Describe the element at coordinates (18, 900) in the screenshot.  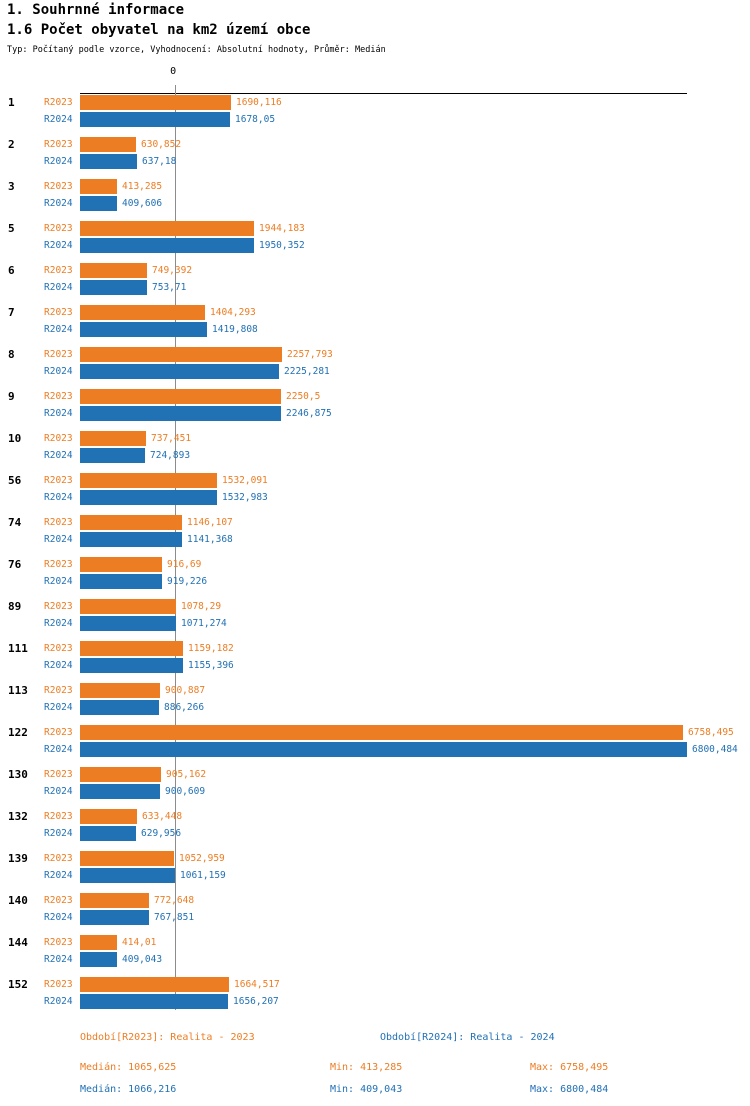
I see `category-label: 140` at that location.